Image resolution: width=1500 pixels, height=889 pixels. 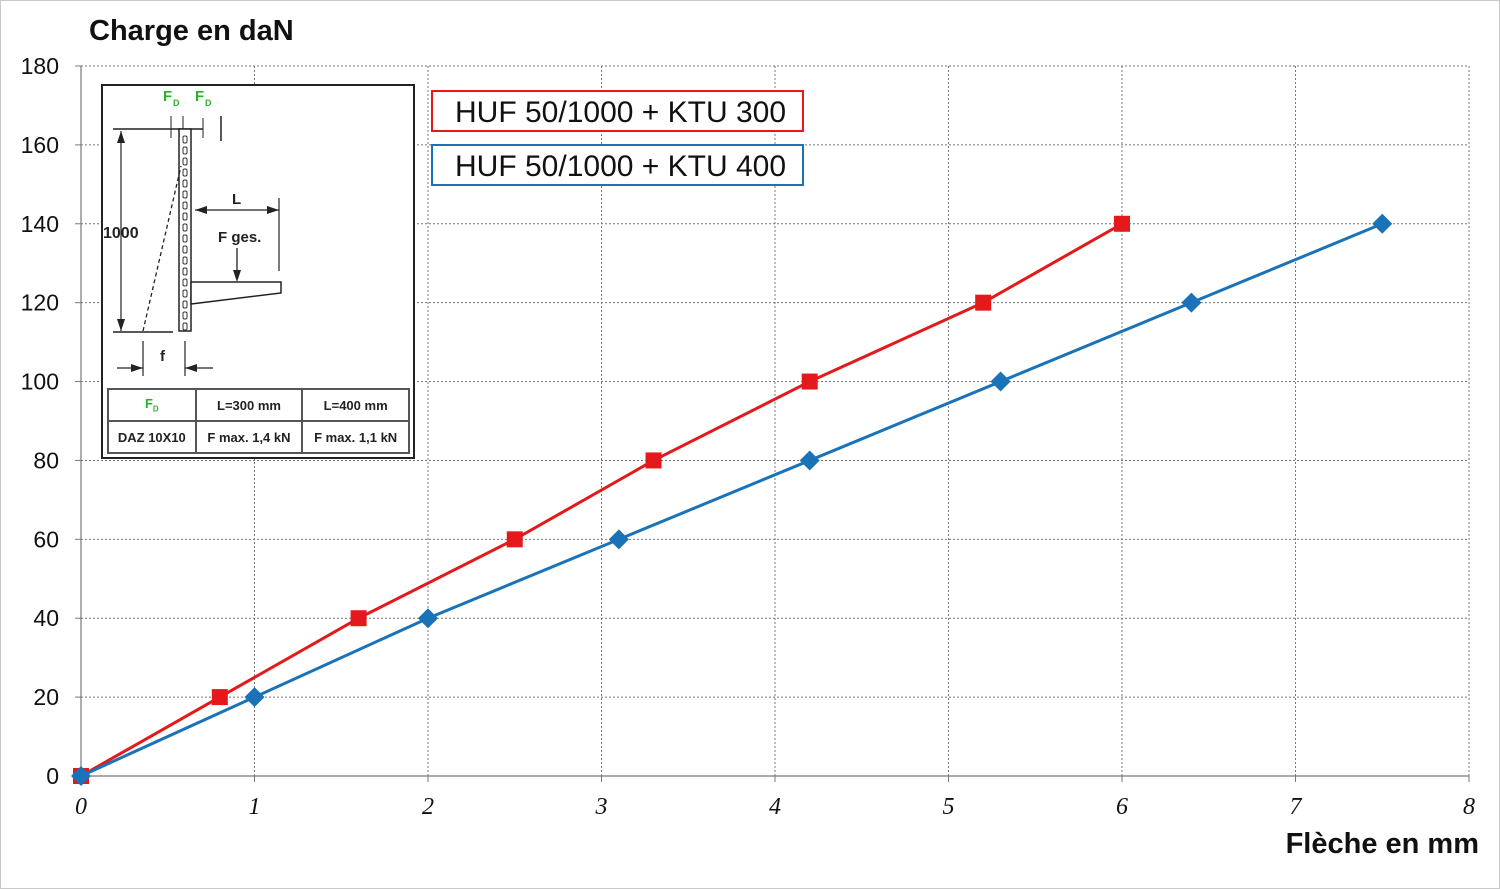 I want to click on inset-diagram: F D F D 1000 L, so click(x=258, y=271).